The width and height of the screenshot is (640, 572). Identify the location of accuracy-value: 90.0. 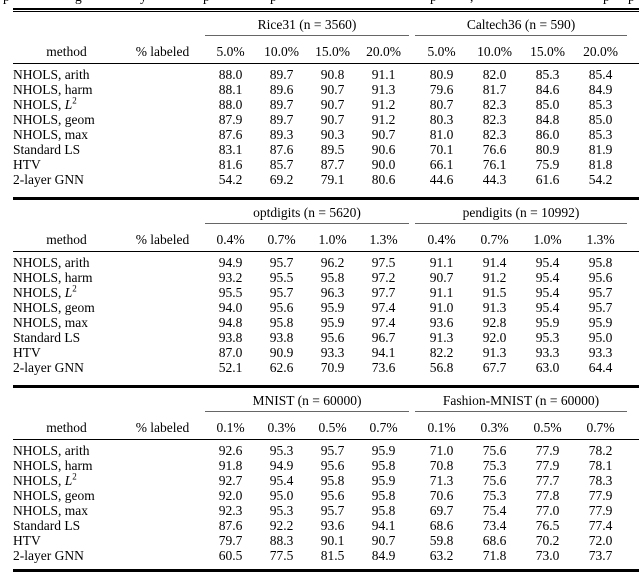
(383, 164).